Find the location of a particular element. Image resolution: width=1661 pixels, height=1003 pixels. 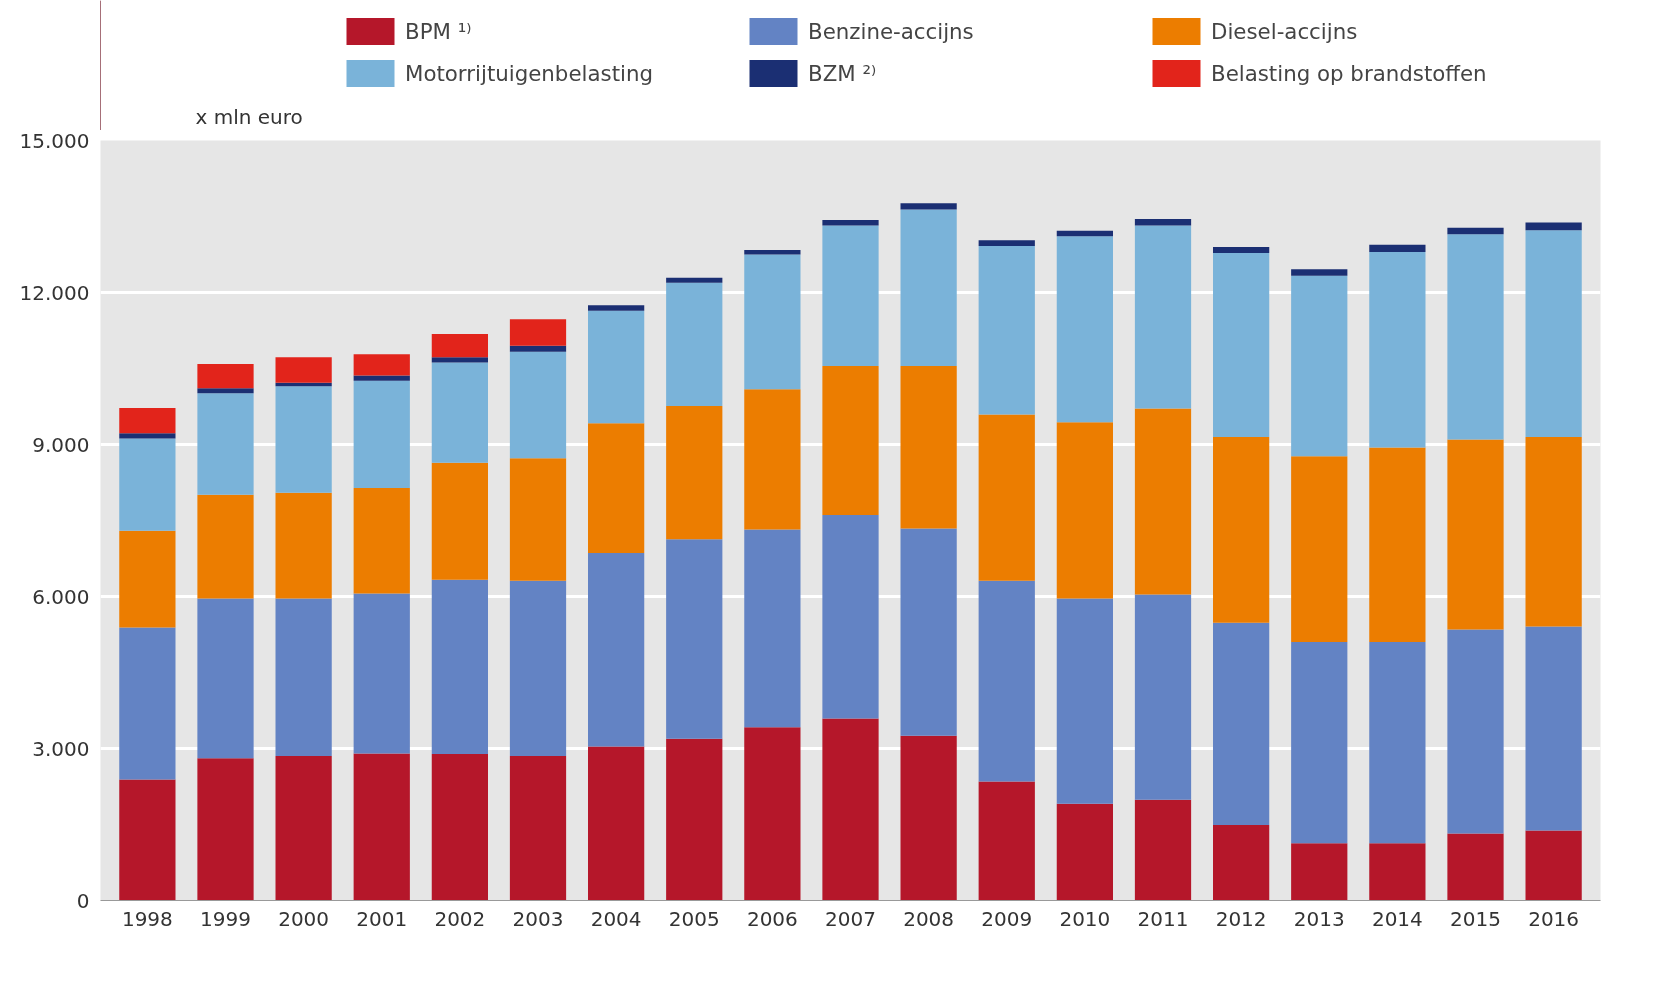

legend-label: Motorrijtuigenbelasting is located at coordinates (529, 73).